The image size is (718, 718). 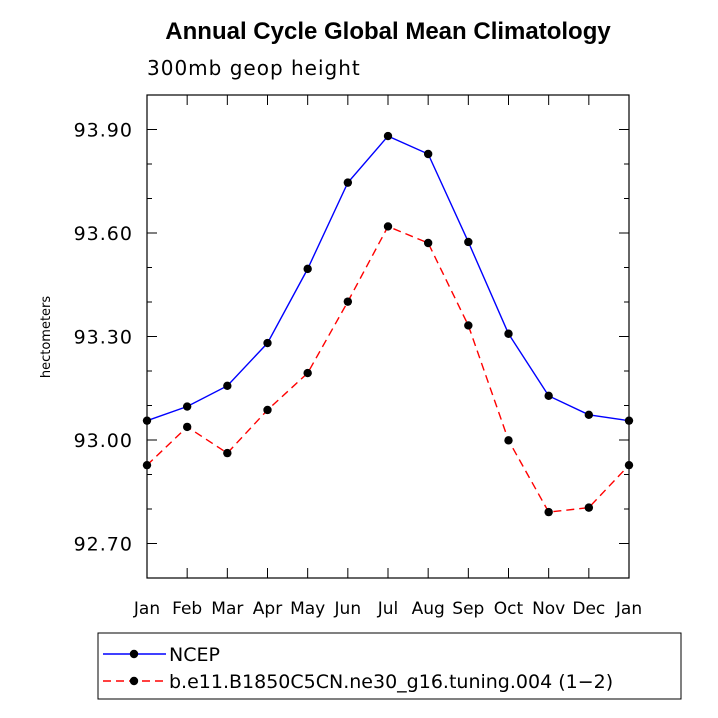 What do you see at coordinates (307, 609) in the screenshot?
I see `x-tick-label: May` at bounding box center [307, 609].